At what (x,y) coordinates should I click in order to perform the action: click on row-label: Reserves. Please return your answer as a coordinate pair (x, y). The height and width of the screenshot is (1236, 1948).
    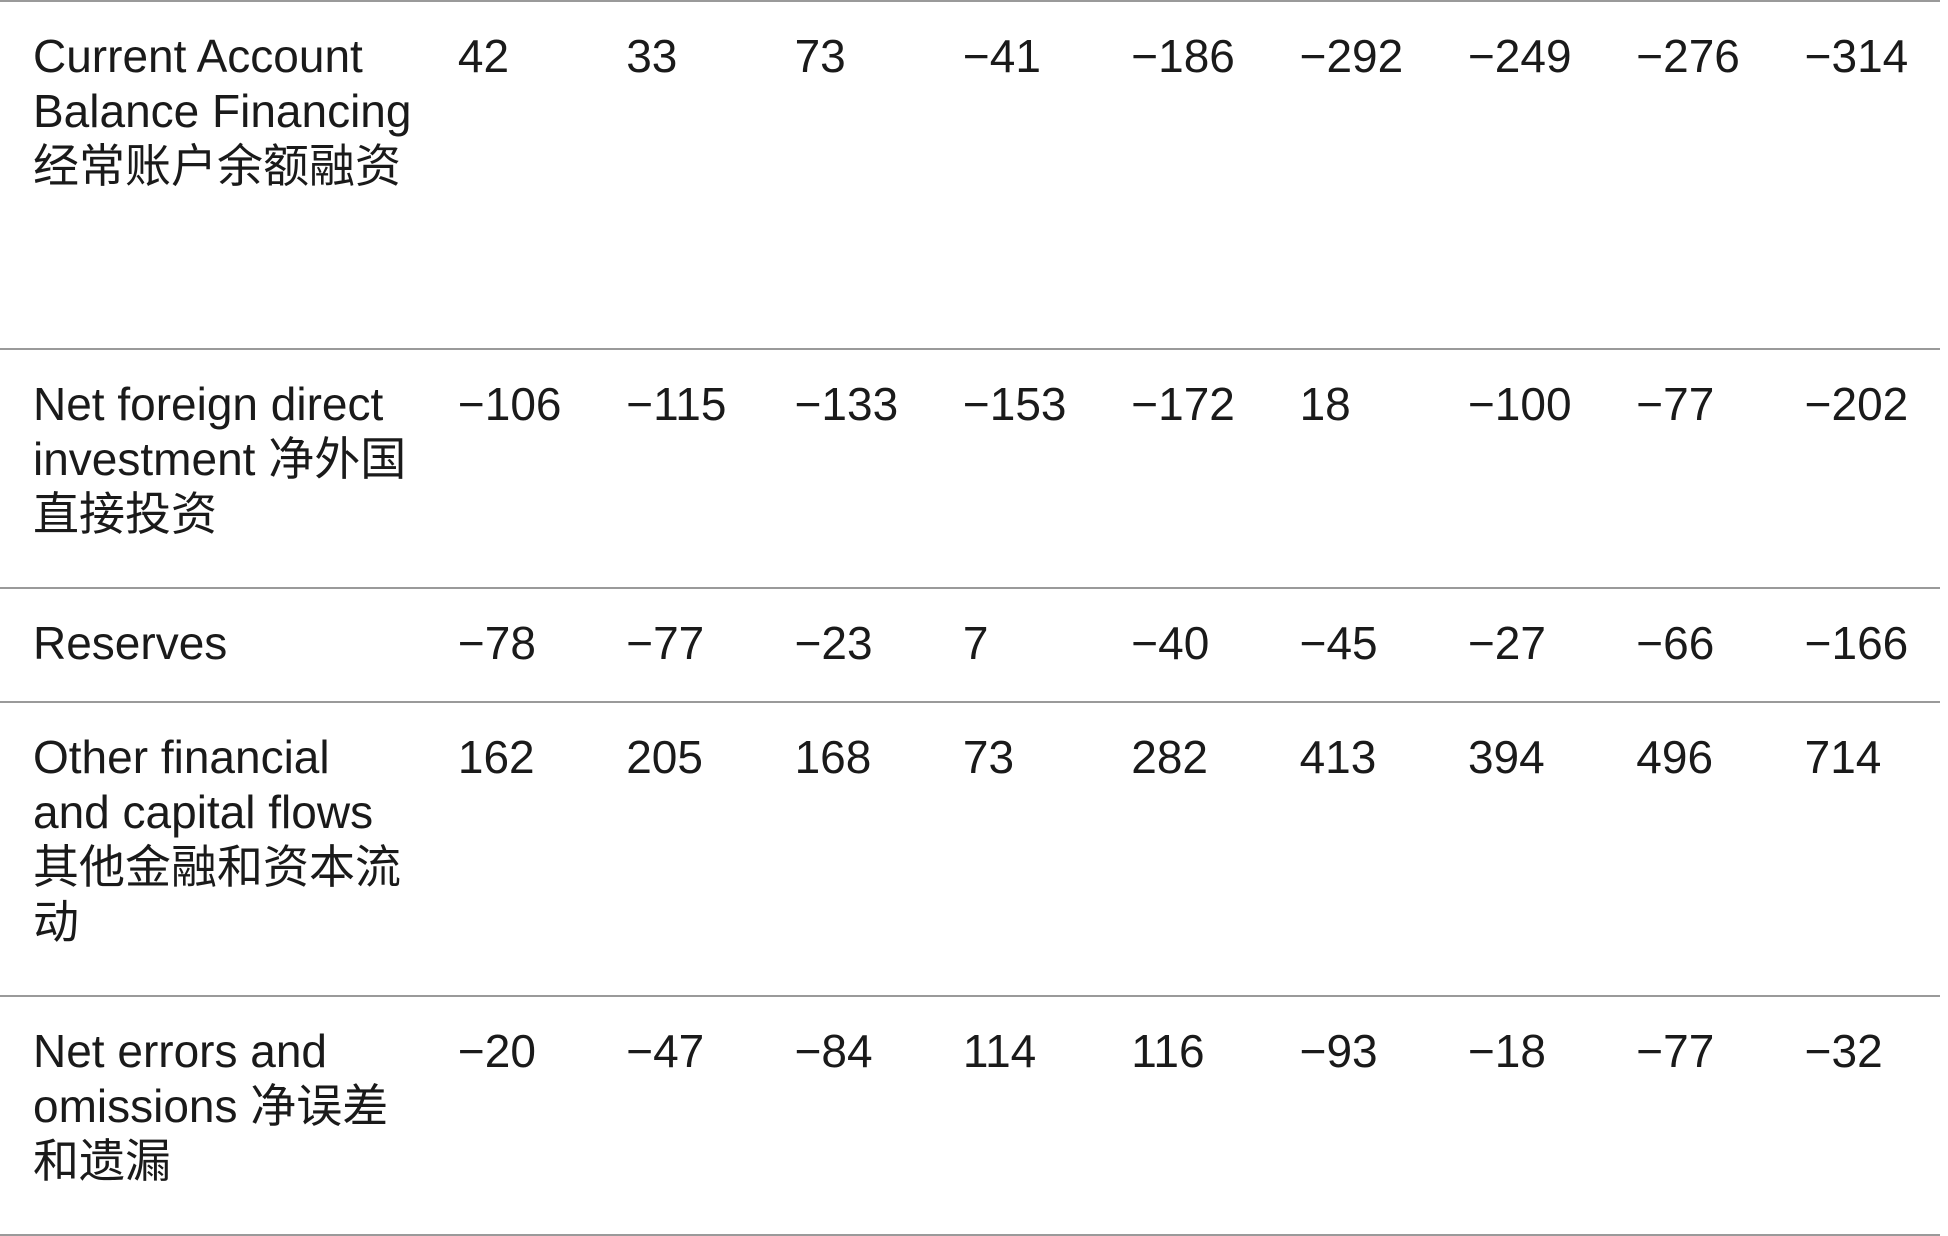
    Looking at the image, I should click on (130, 643).